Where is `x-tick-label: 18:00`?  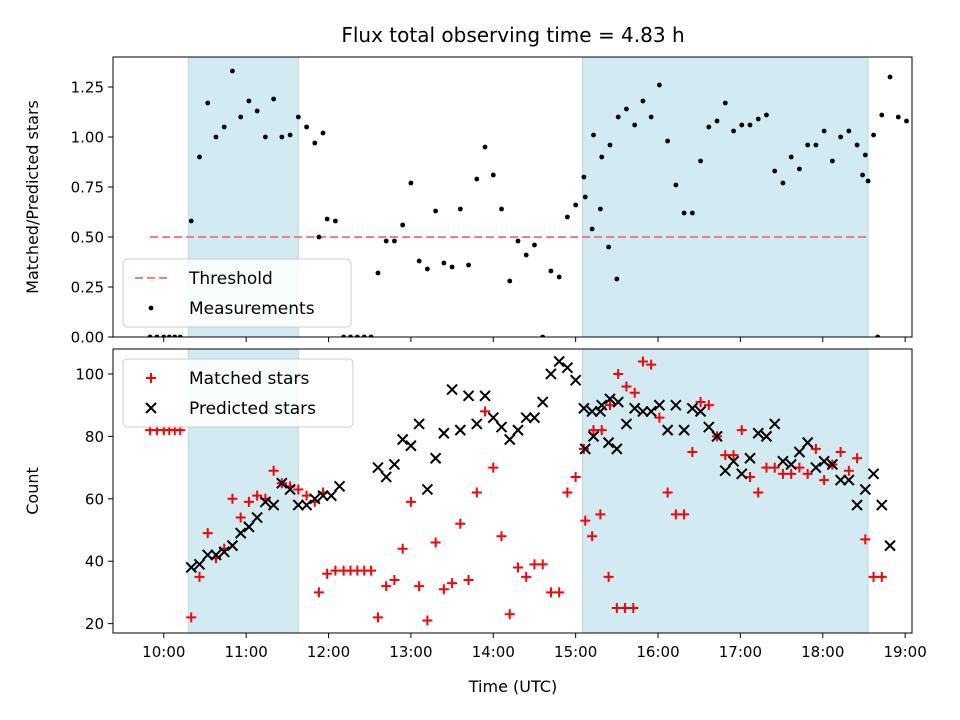
x-tick-label: 18:00 is located at coordinates (822, 652).